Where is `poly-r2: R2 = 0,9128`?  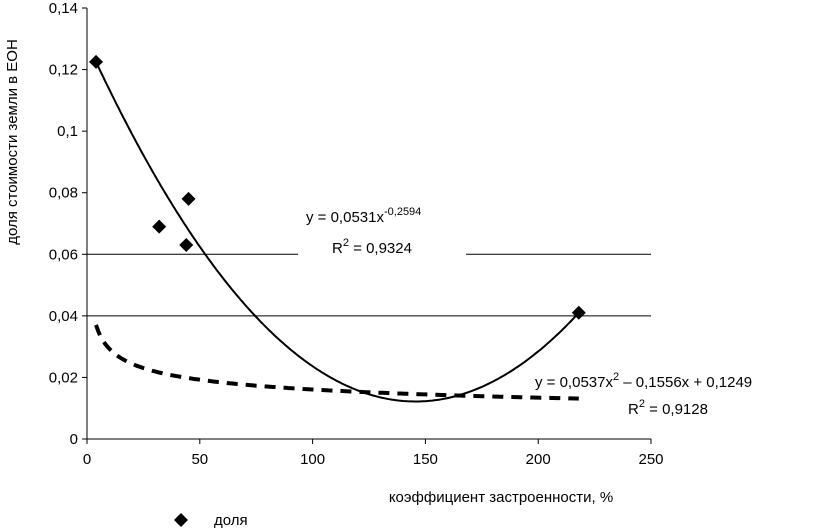 poly-r2: R2 = 0,9128 is located at coordinates (668, 408).